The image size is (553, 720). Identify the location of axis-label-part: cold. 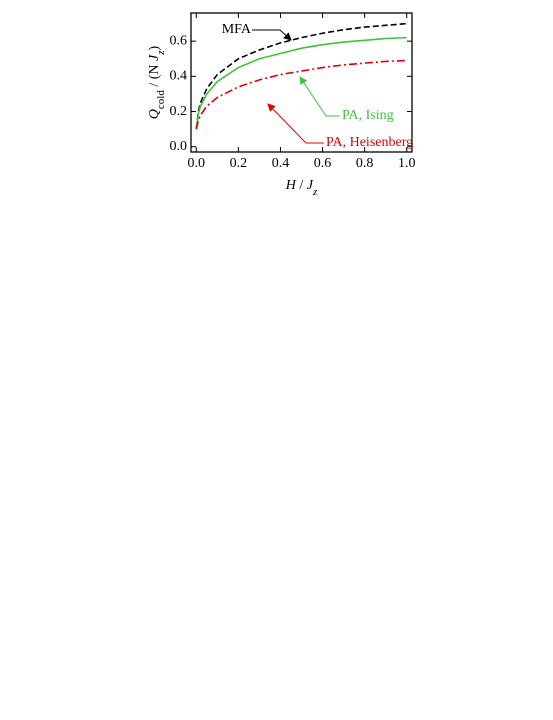
(161, 99).